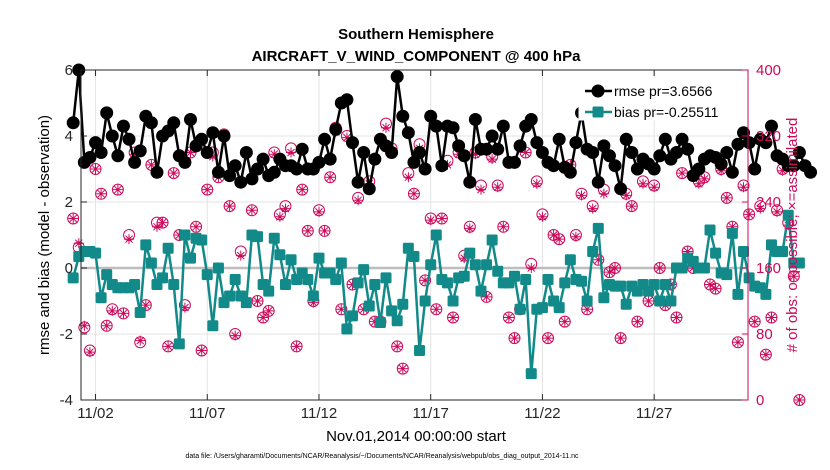 The width and height of the screenshot is (830, 470). What do you see at coordinates (598, 91) in the screenshot?
I see `legend-rmse-marker` at bounding box center [598, 91].